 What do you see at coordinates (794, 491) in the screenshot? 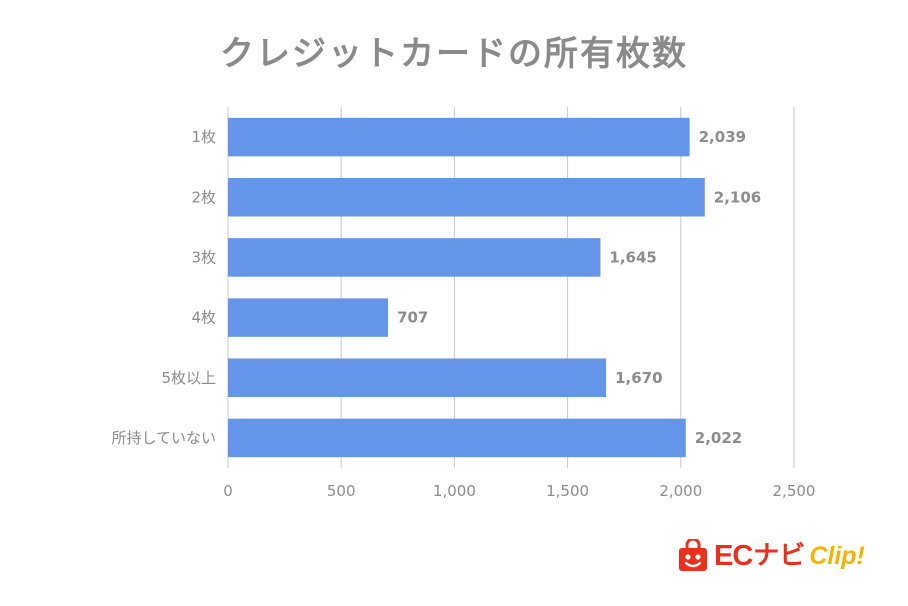
I see `x-tick-label: 2,500` at bounding box center [794, 491].